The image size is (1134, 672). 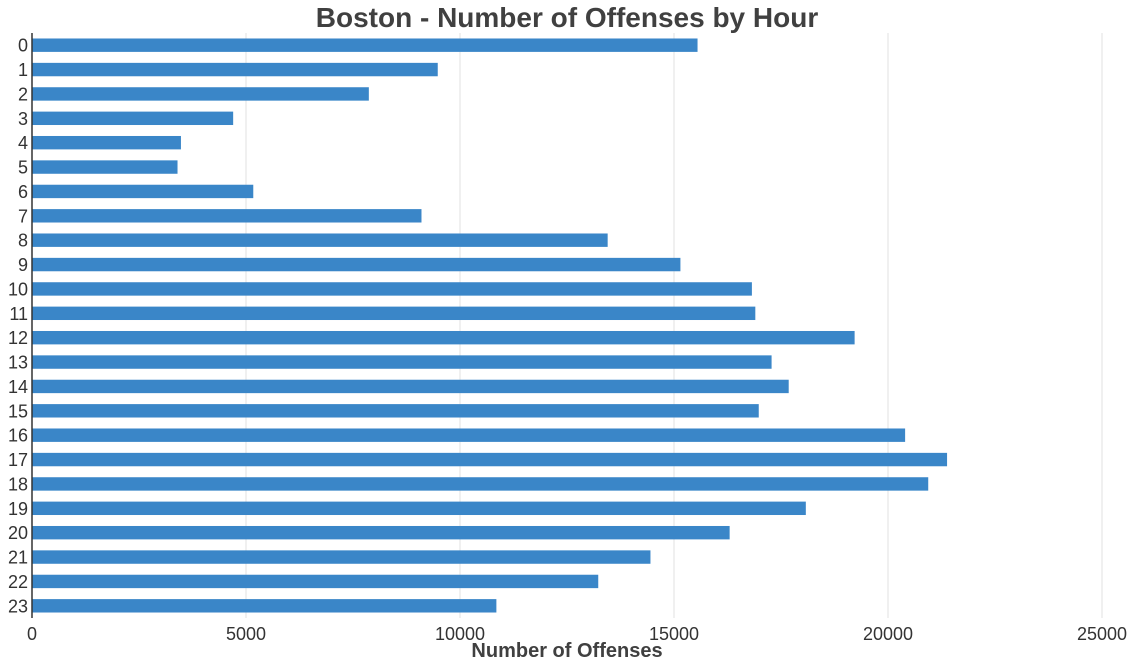 What do you see at coordinates (23, 94) in the screenshot?
I see `y-tick-label: 2` at bounding box center [23, 94].